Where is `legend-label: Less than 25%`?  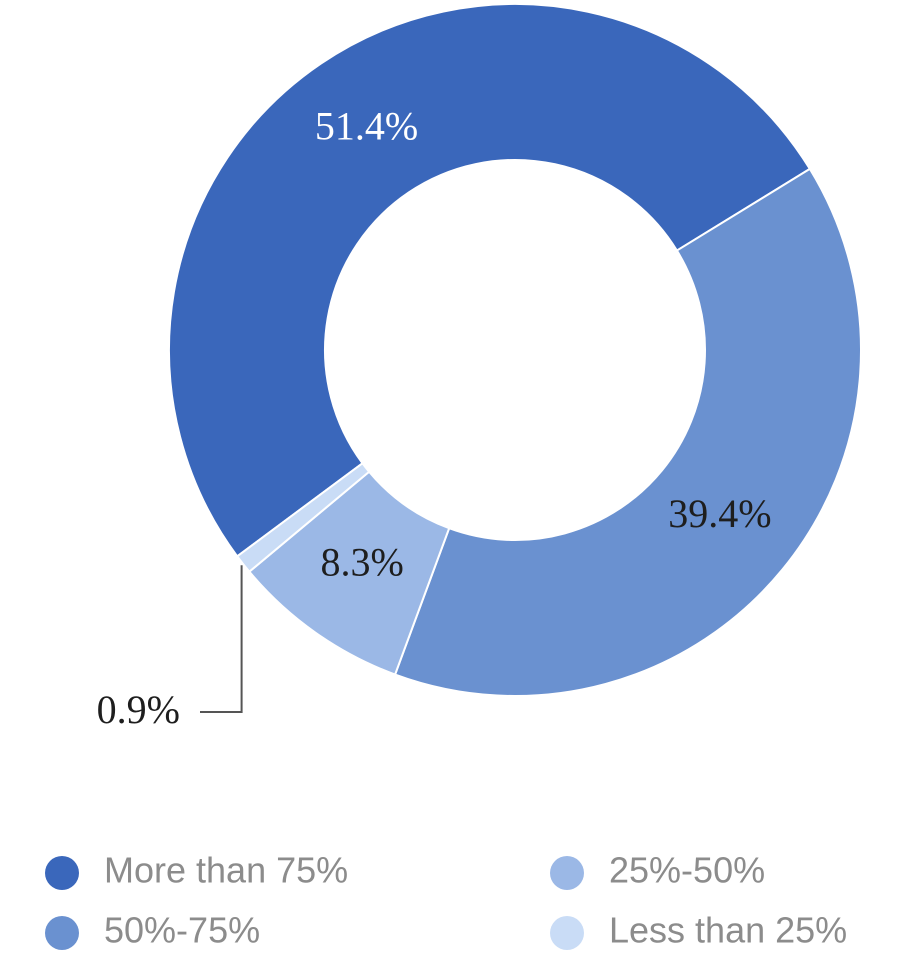 legend-label: Less than 25% is located at coordinates (728, 930).